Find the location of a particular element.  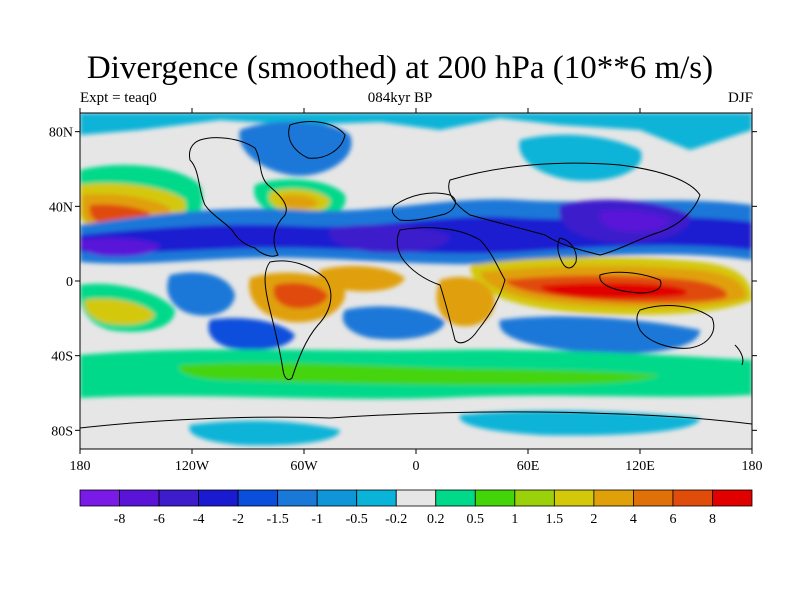

lat-tick-label: 40N is located at coordinates (61, 207).